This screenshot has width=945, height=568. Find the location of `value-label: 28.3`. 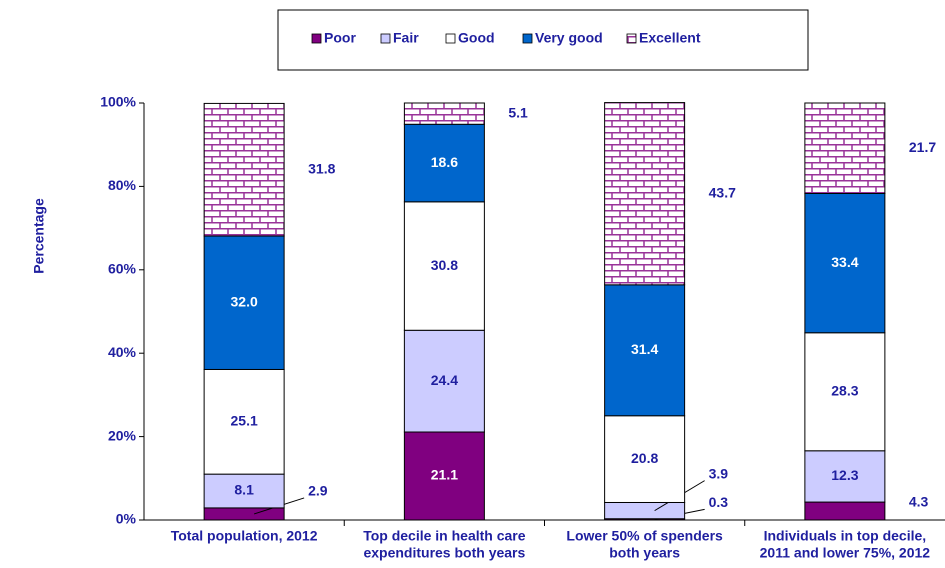

value-label: 28.3 is located at coordinates (844, 390).